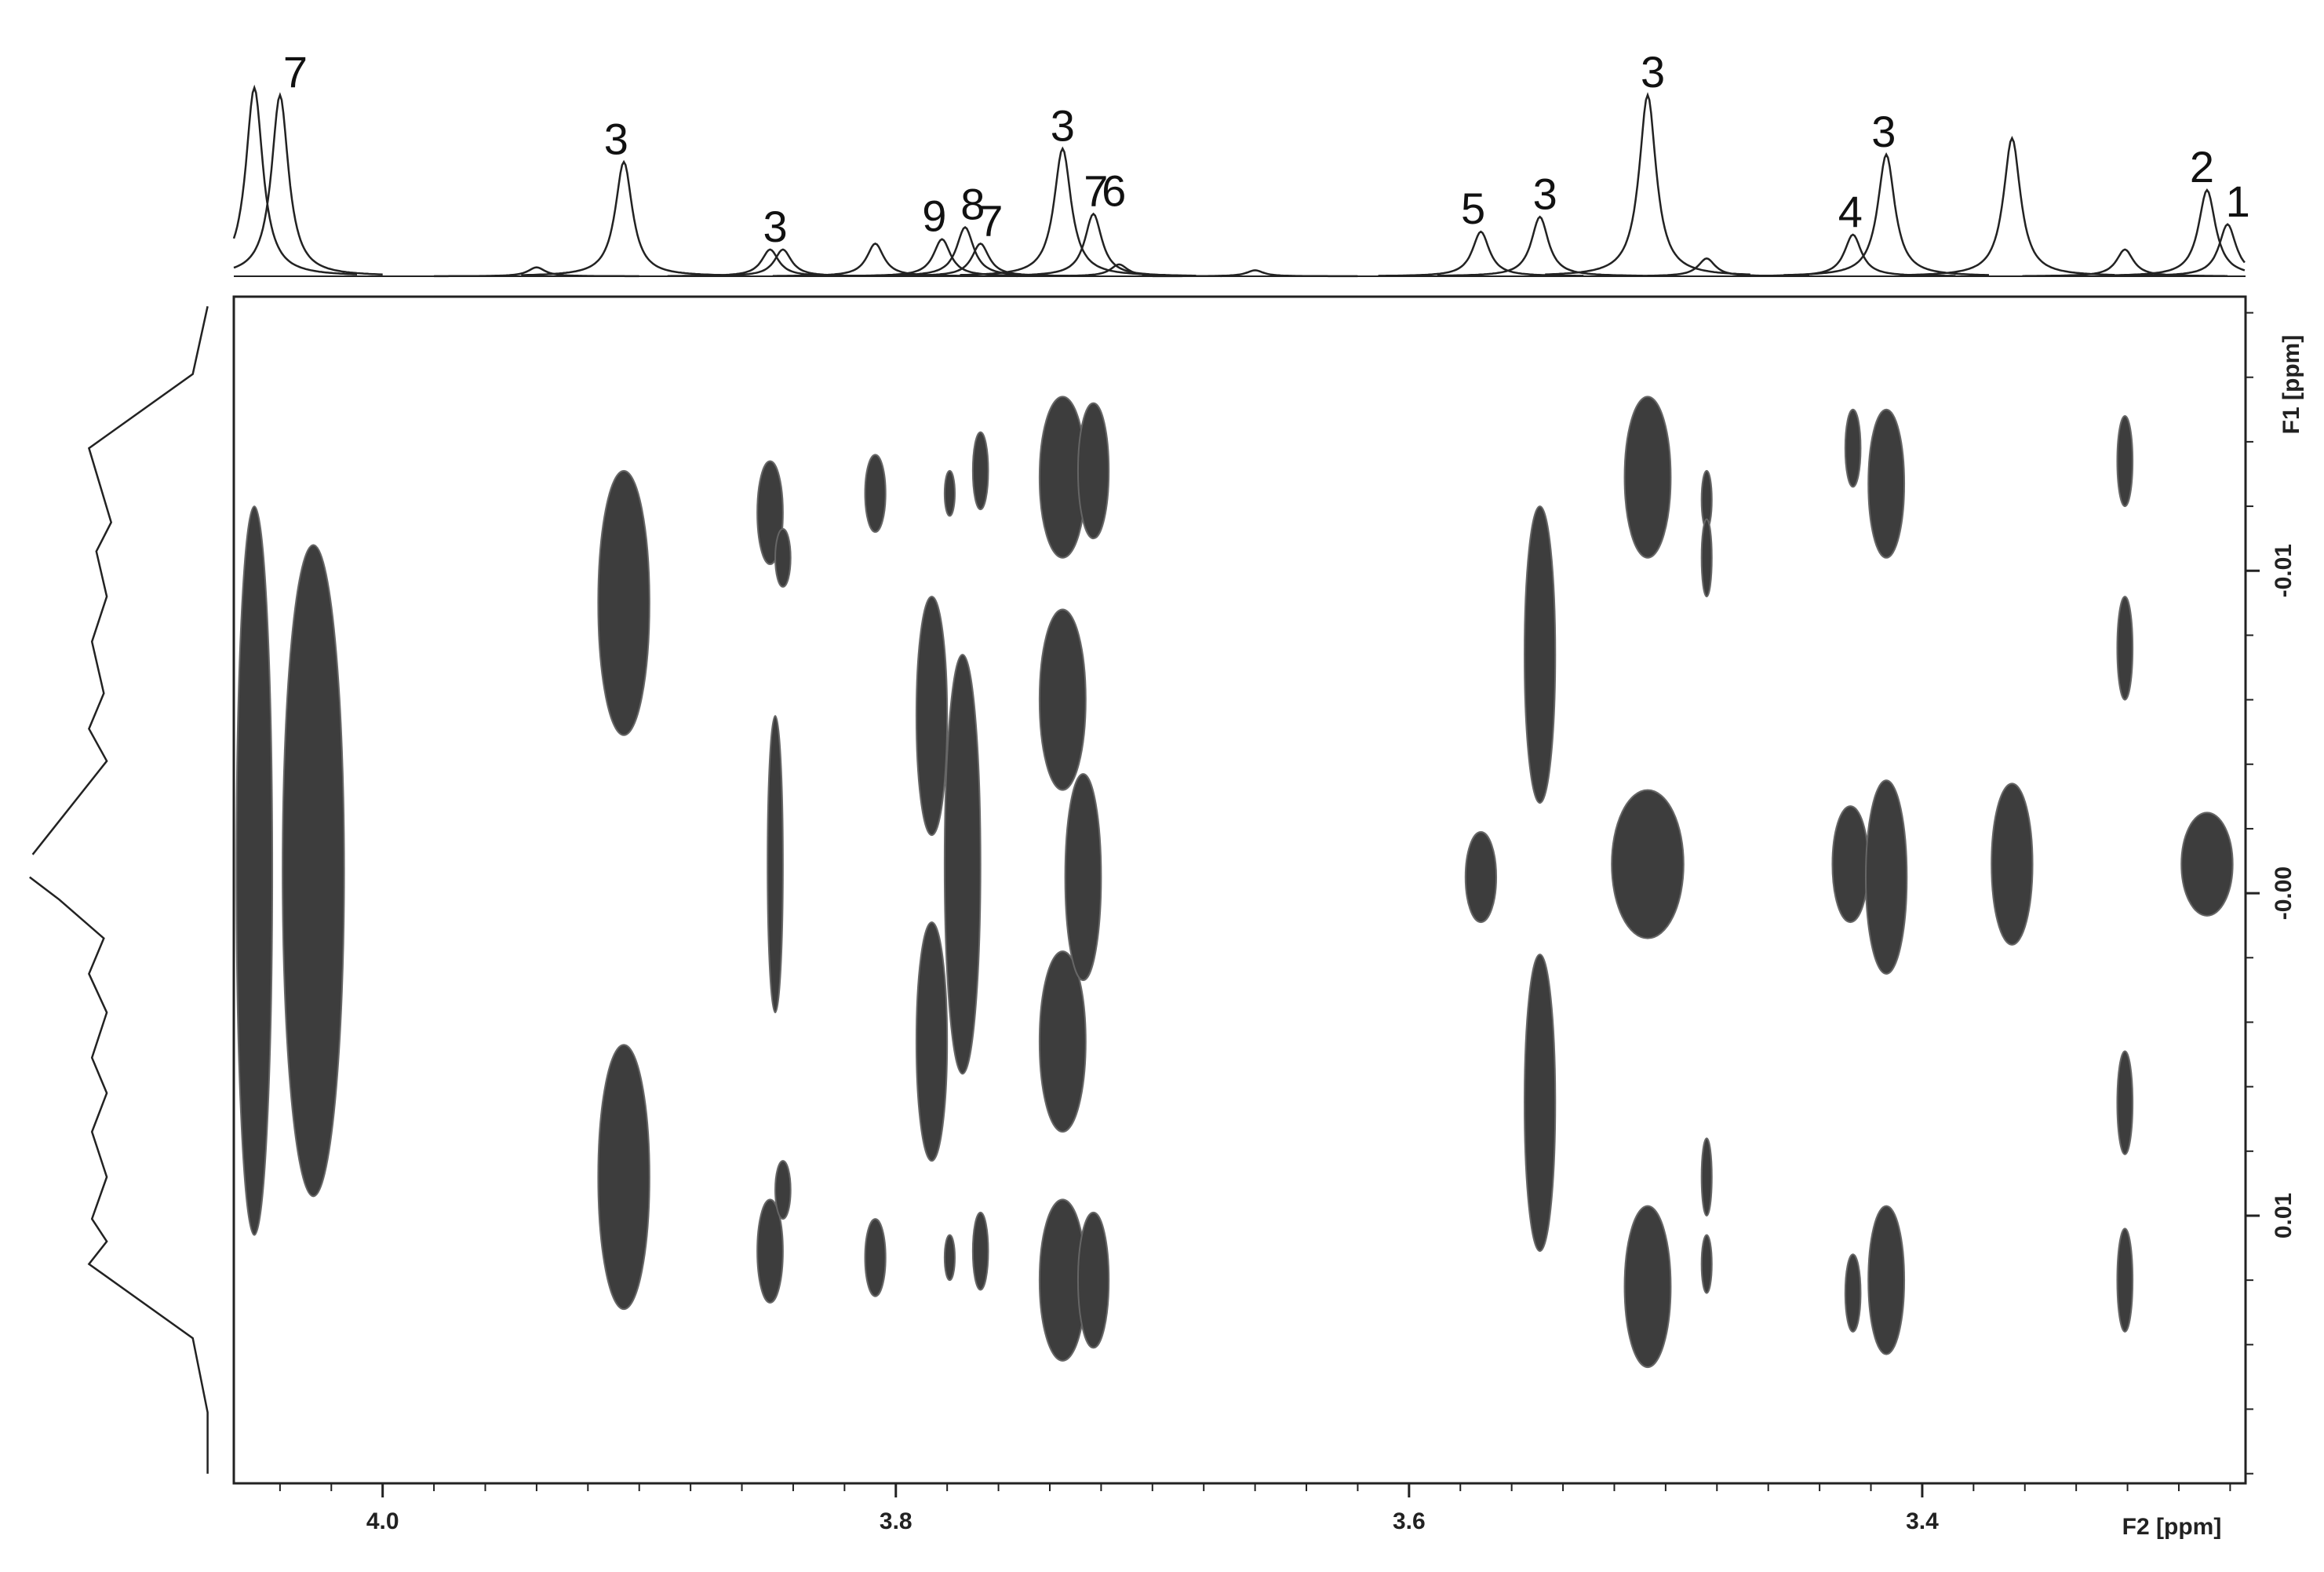 This screenshot has height=1572, width=2324. Describe the element at coordinates (382, 1521) in the screenshot. I see `x-tick-label: 4.0` at that location.